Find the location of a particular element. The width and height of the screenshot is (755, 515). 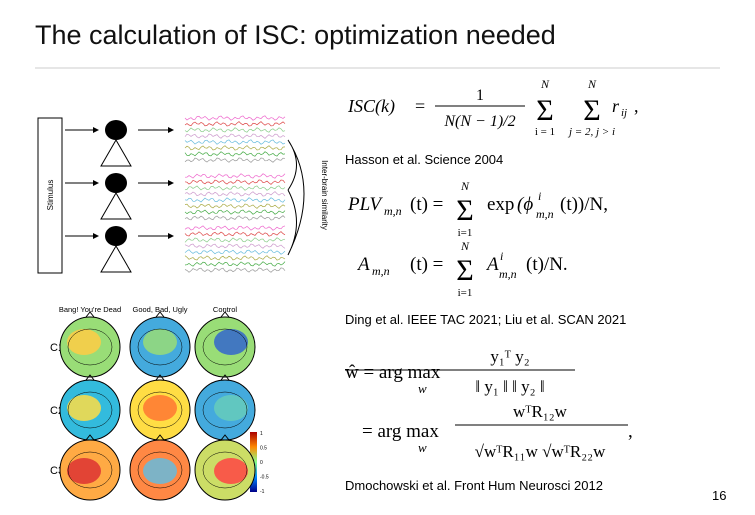

equation-part: y₁ᵀ y₂ is located at coordinates (509, 356).